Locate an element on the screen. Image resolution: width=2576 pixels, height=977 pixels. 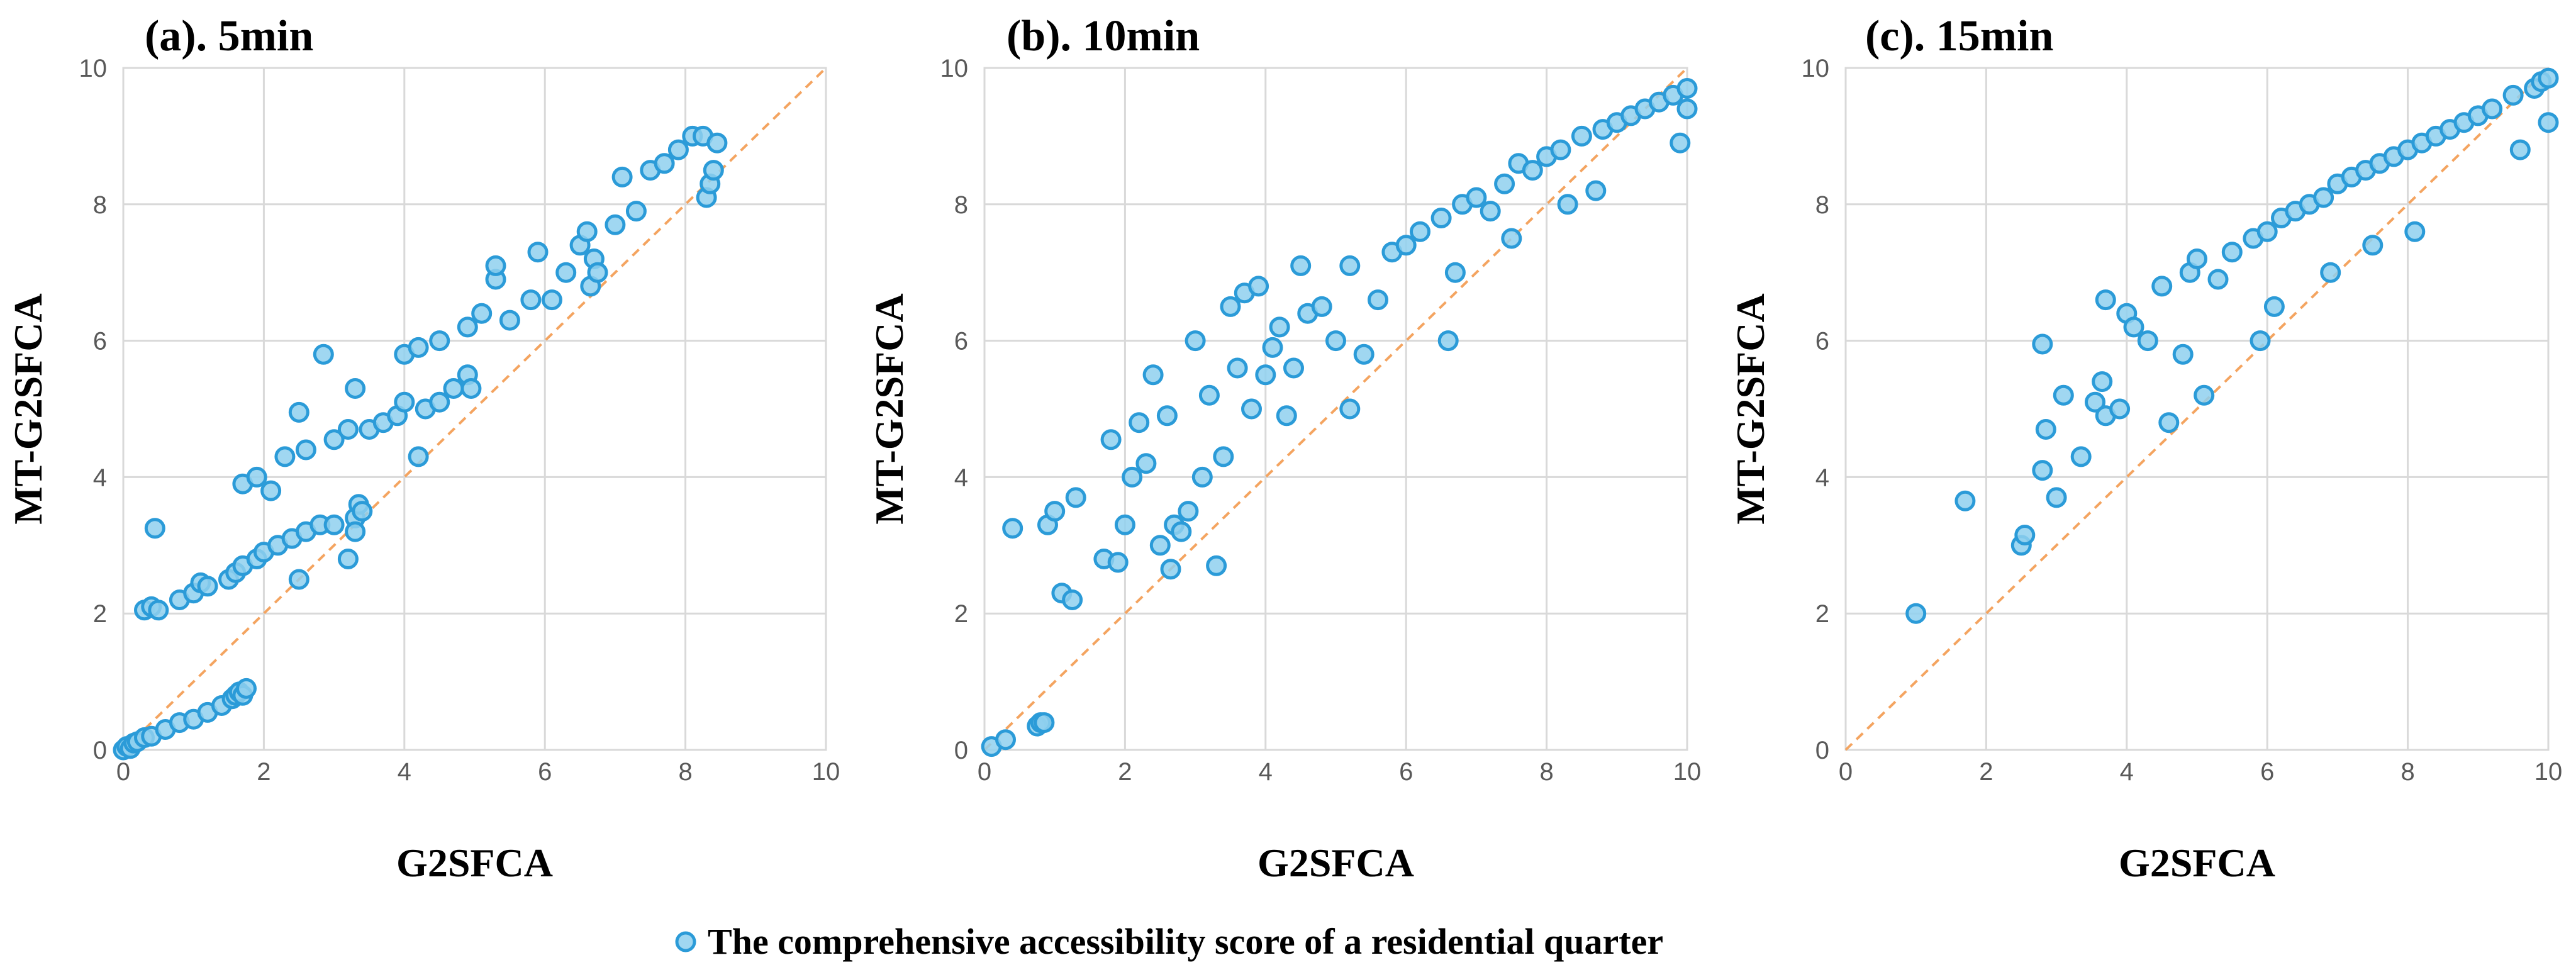
y-tick-label: 8 is located at coordinates (961, 205).